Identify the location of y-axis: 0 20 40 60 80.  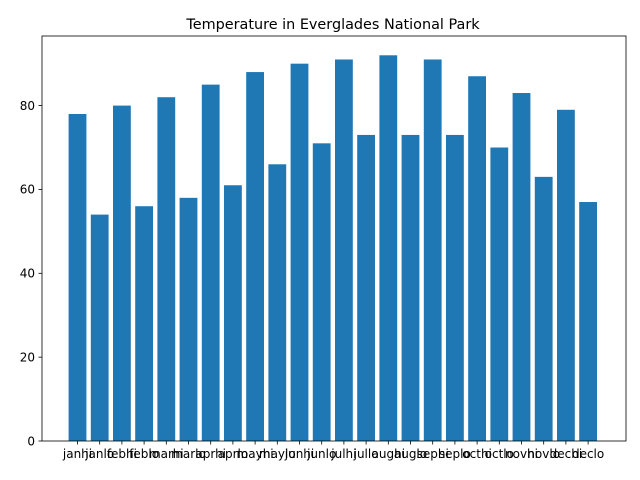
(31, 273).